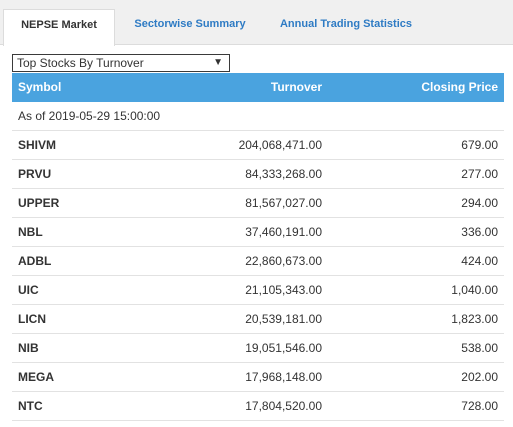 Image resolution: width=513 pixels, height=427 pixels. I want to click on cell-turnover: 17,804,520.00, so click(283, 406).